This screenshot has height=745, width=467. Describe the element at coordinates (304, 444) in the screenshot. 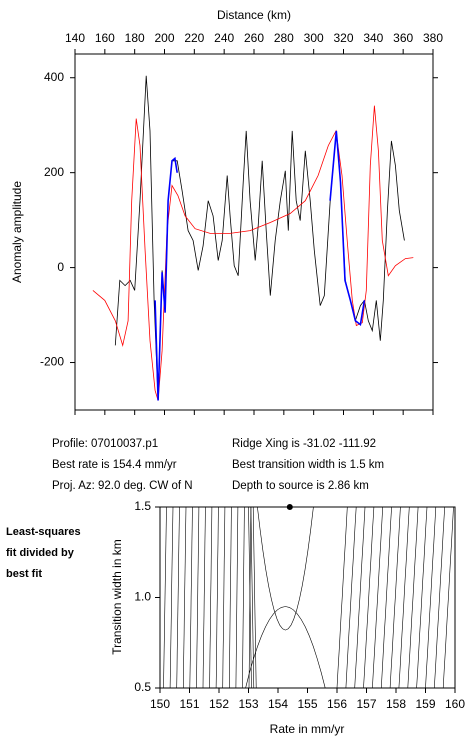

I see `info: Ridge Xing is -31.02 -111.92` at that location.